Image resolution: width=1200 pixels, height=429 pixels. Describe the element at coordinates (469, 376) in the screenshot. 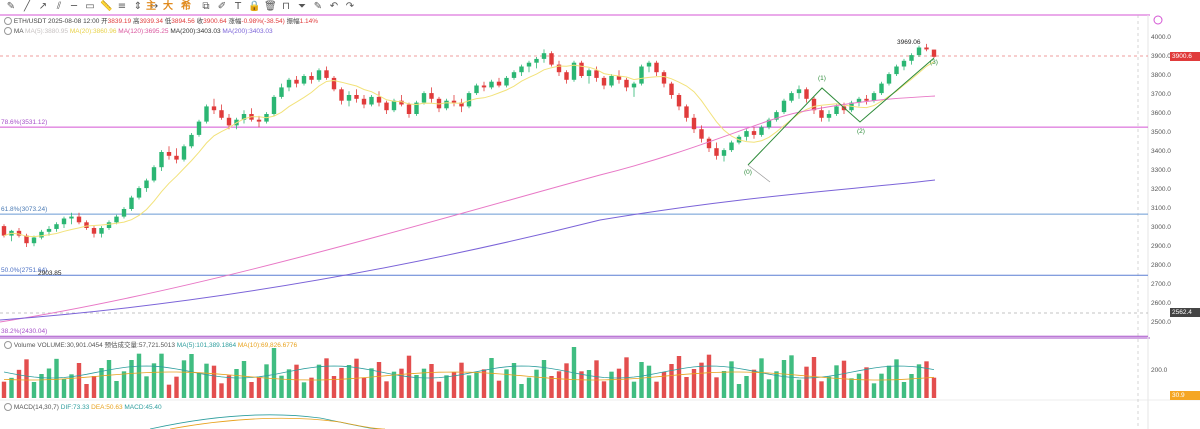

I see `volume-ma10-line` at that location.